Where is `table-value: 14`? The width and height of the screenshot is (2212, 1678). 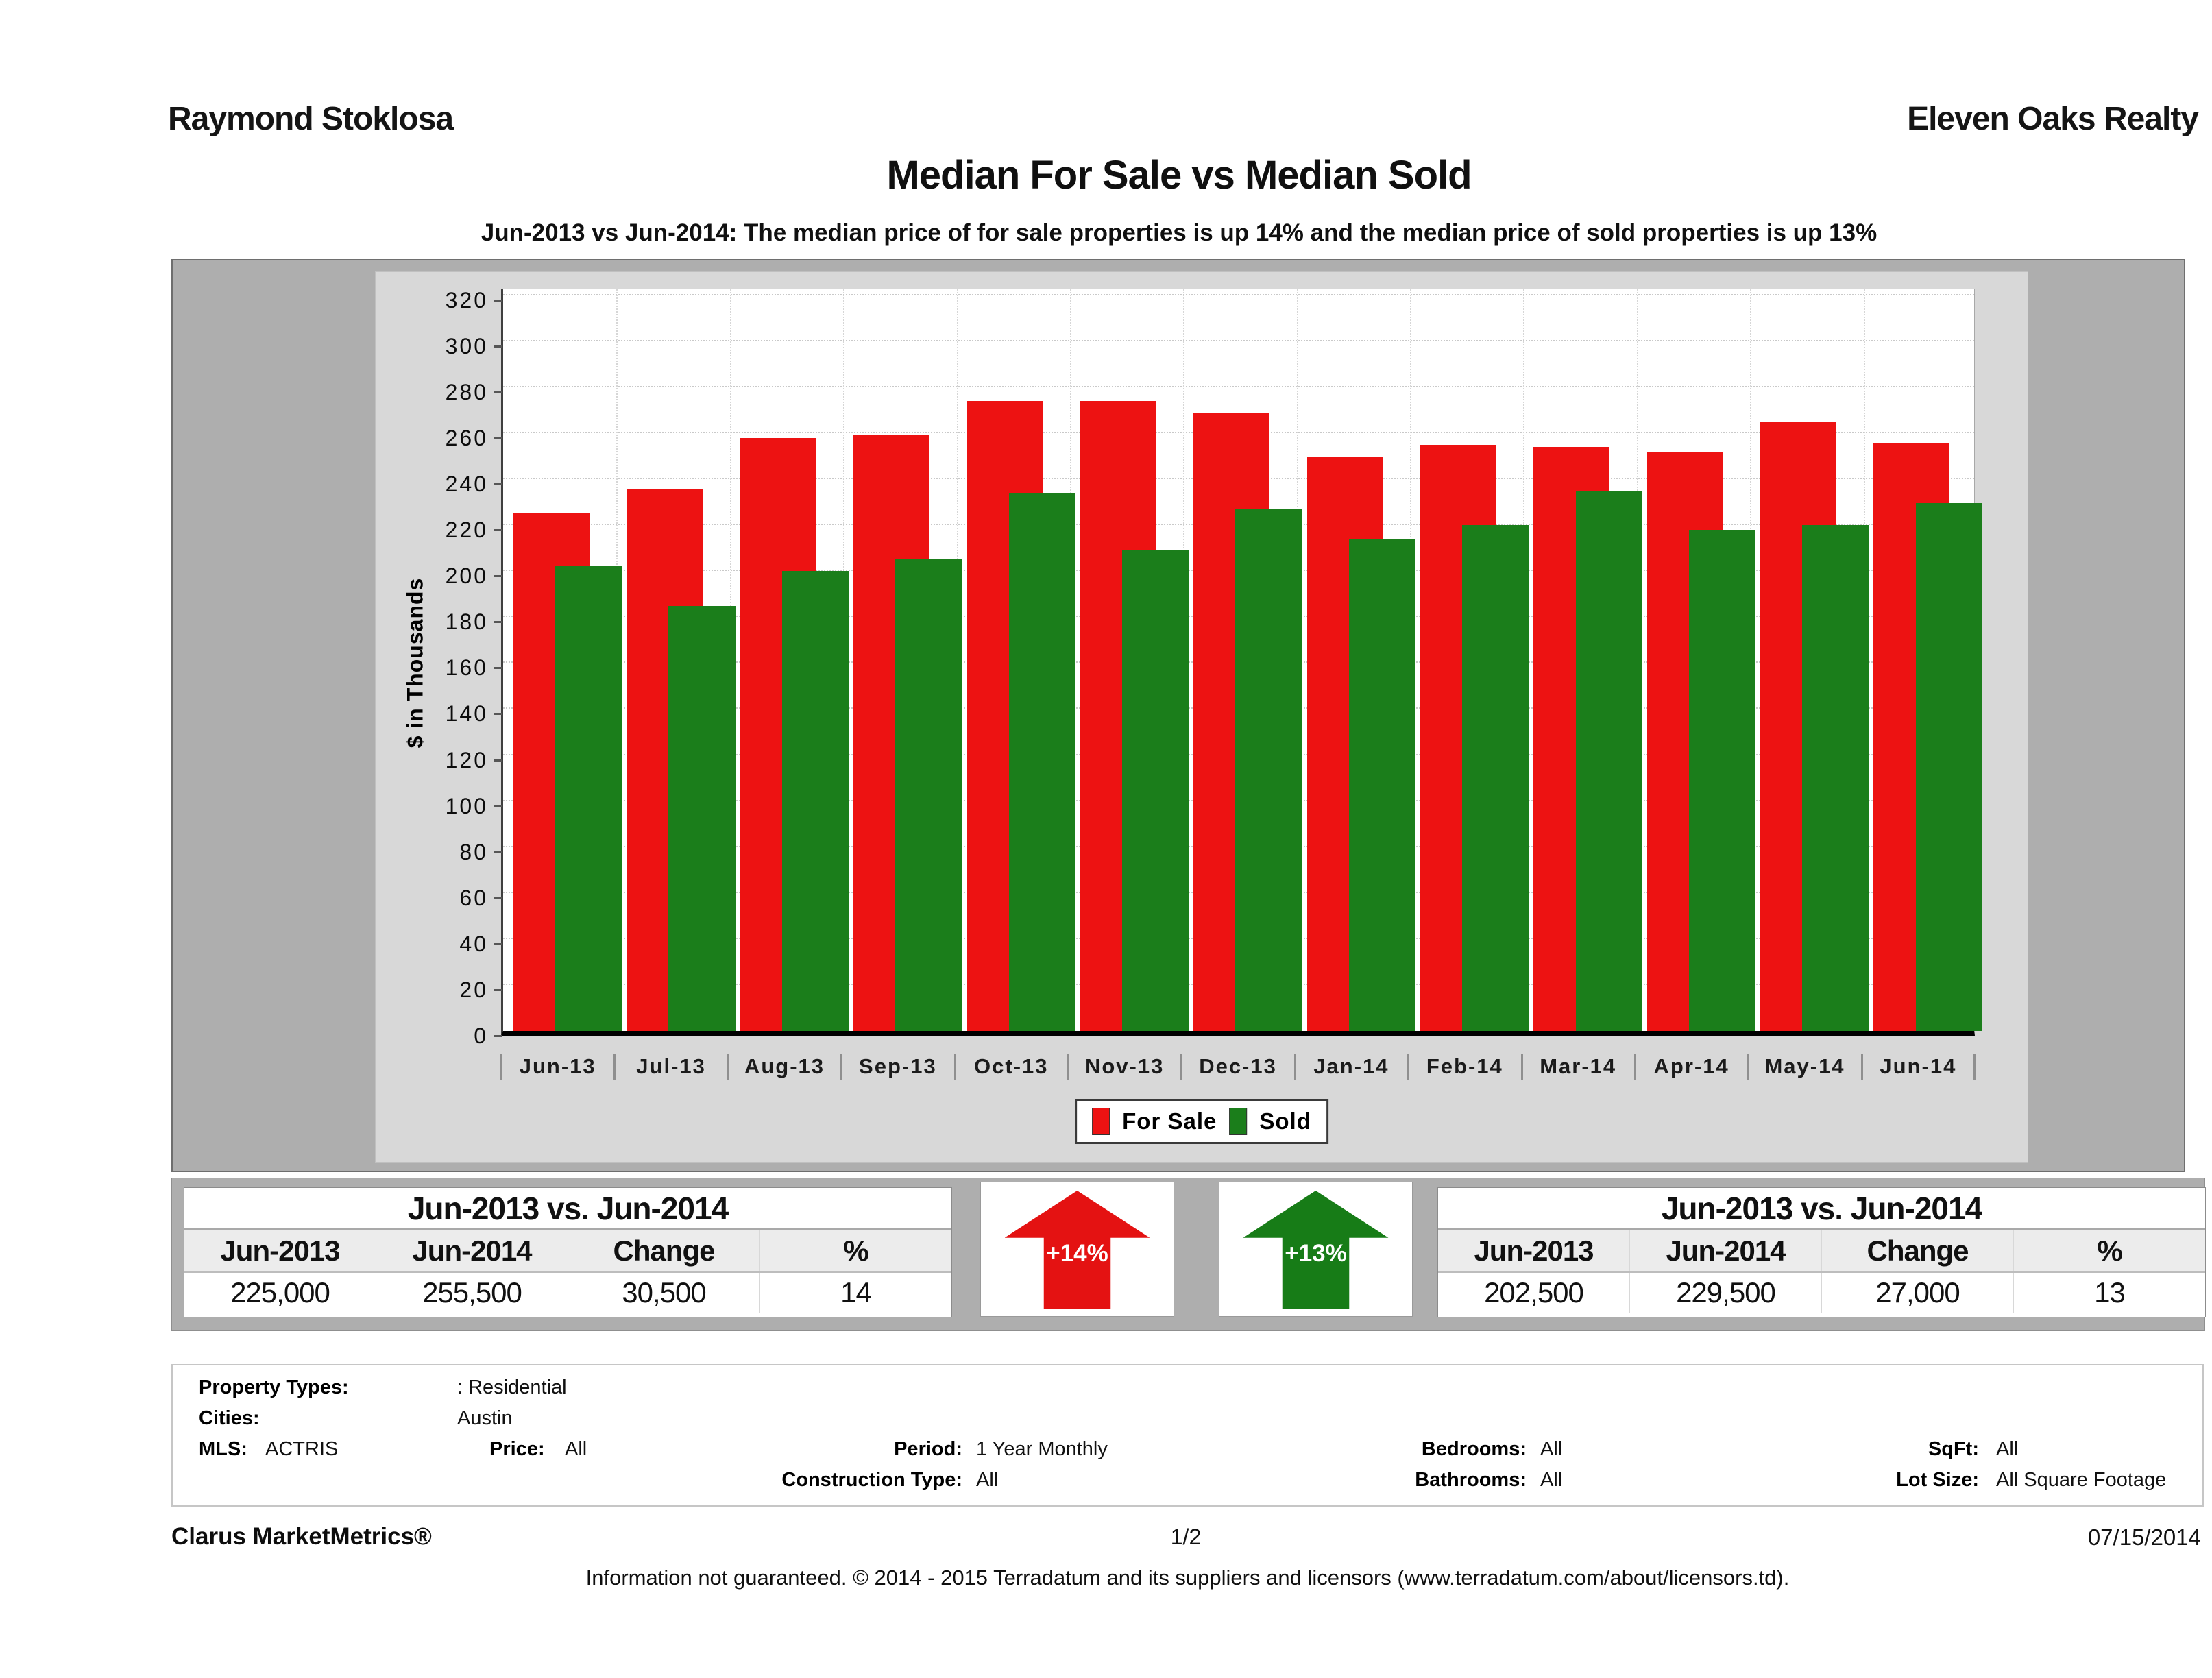 table-value: 14 is located at coordinates (855, 1293).